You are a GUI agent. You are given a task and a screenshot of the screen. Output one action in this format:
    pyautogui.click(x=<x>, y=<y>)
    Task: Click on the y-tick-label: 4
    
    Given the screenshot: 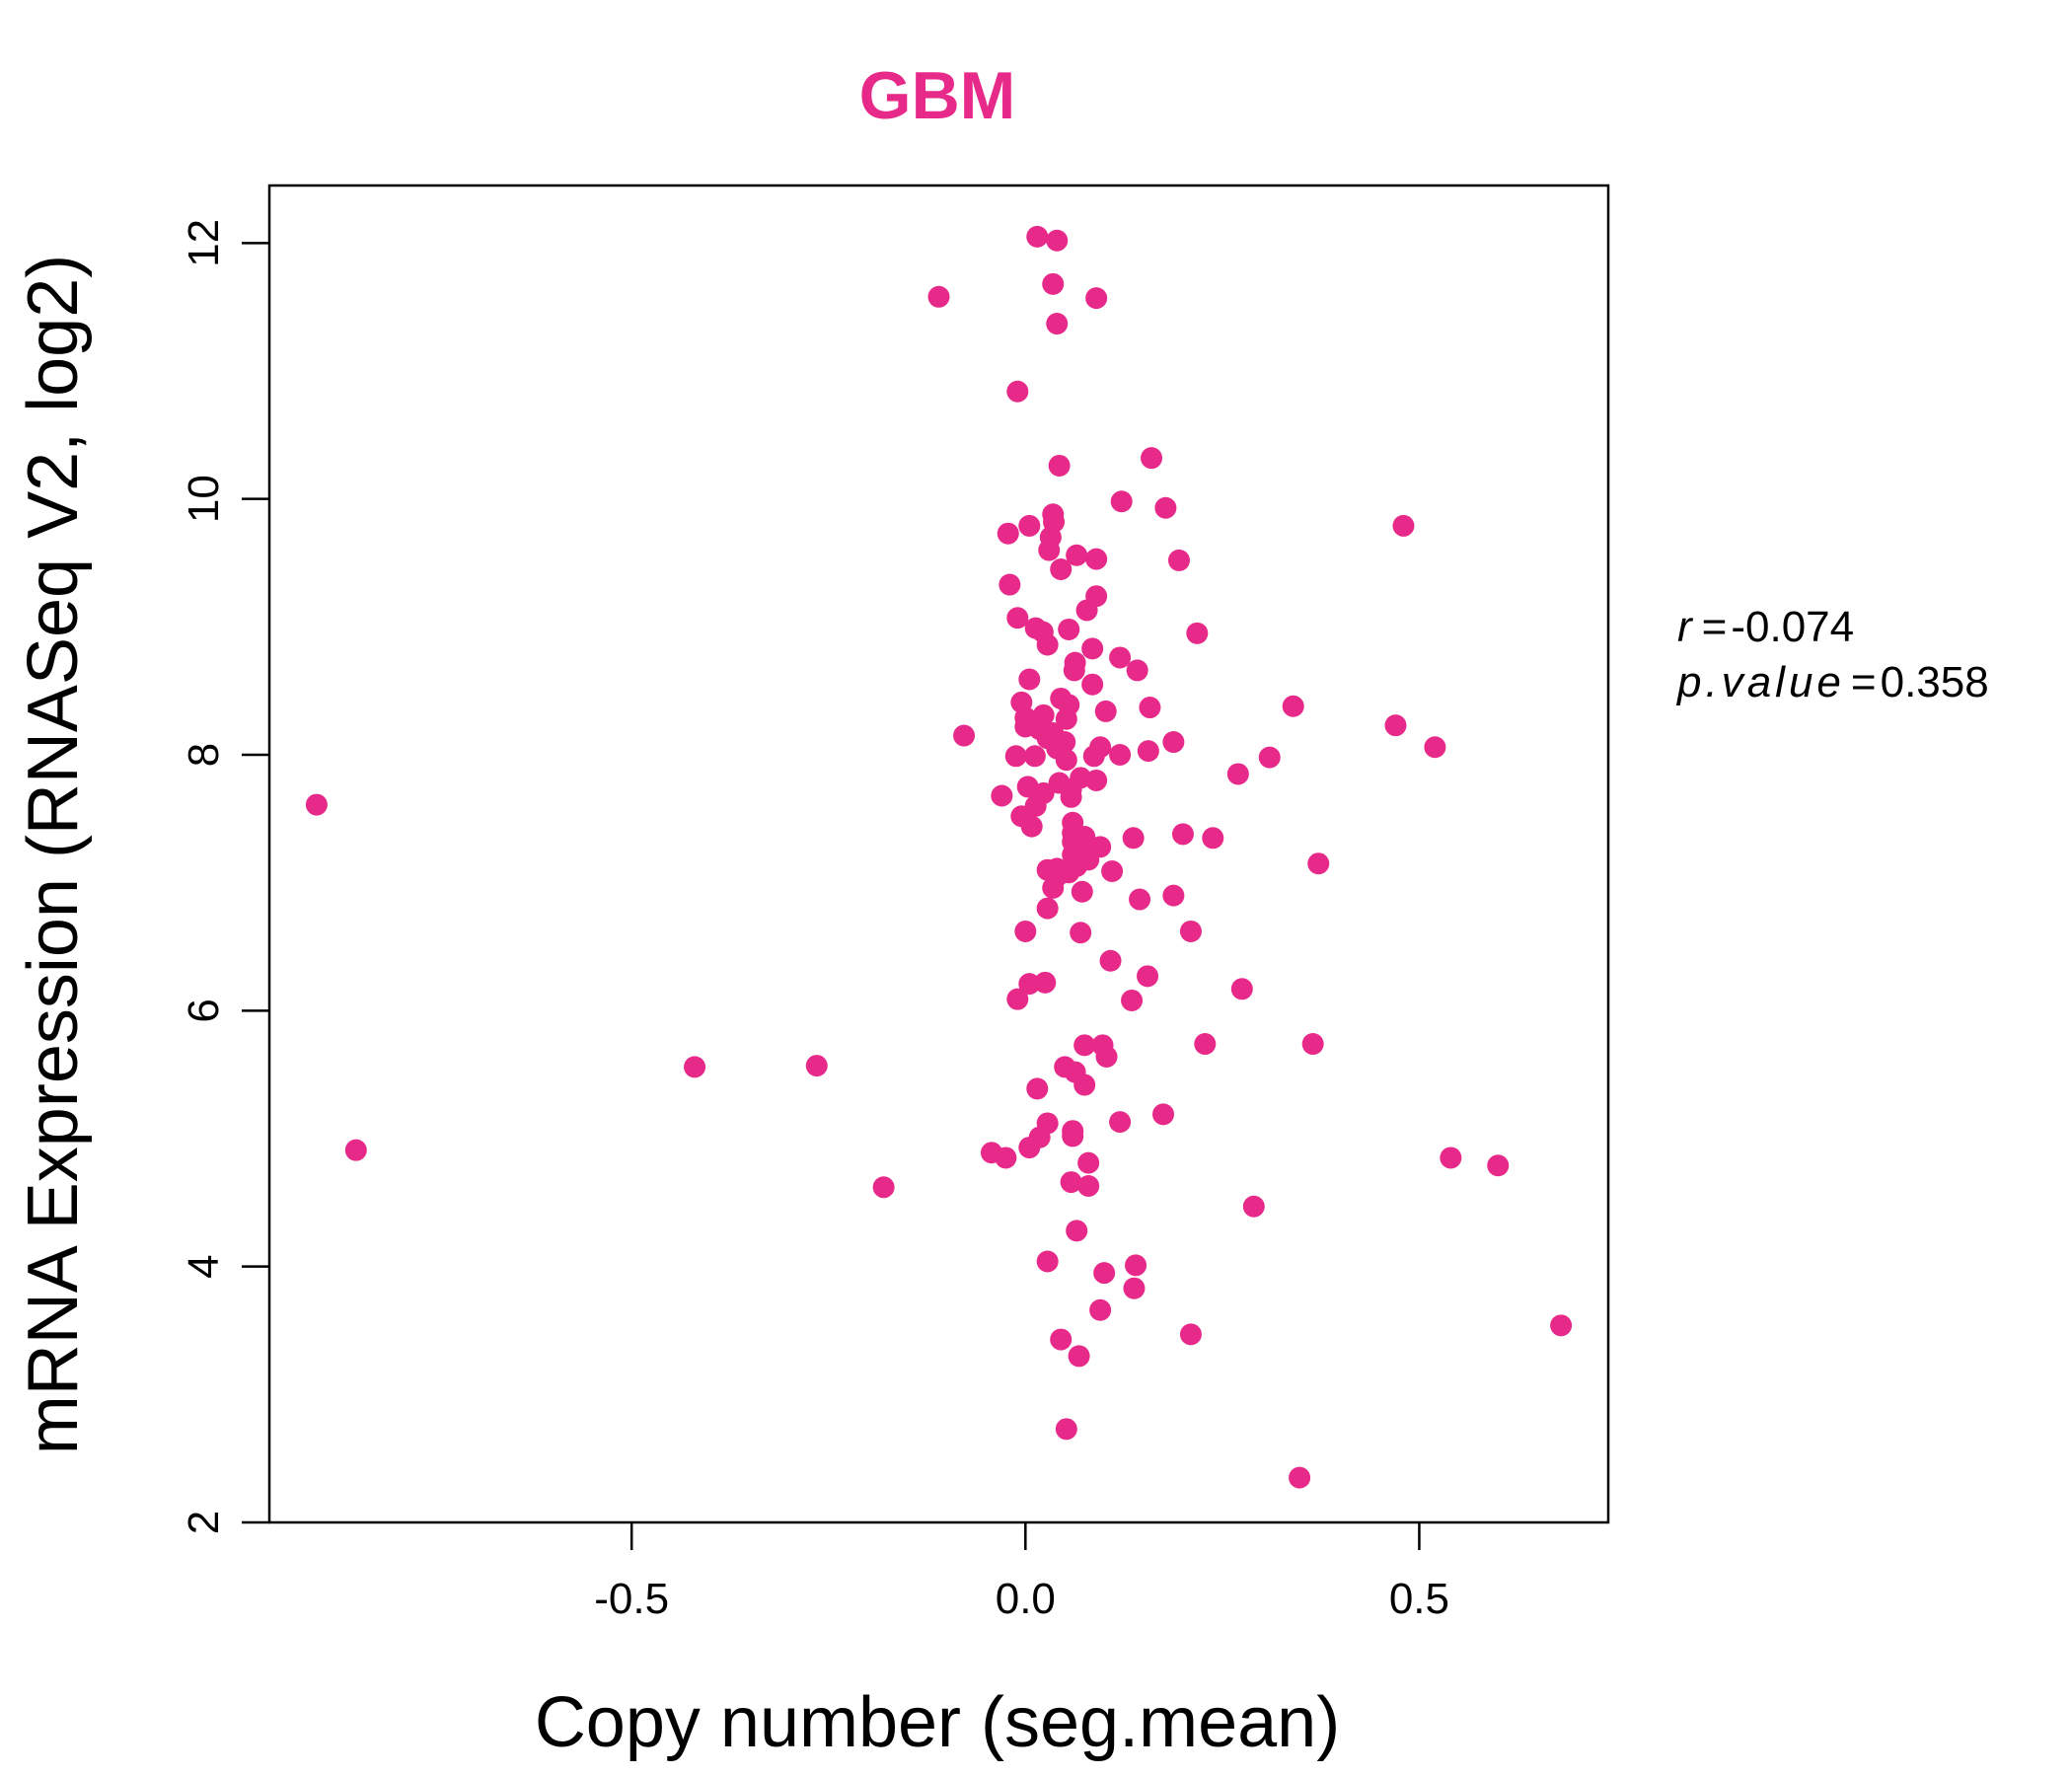 What is the action you would take?
    pyautogui.click(x=204, y=1266)
    